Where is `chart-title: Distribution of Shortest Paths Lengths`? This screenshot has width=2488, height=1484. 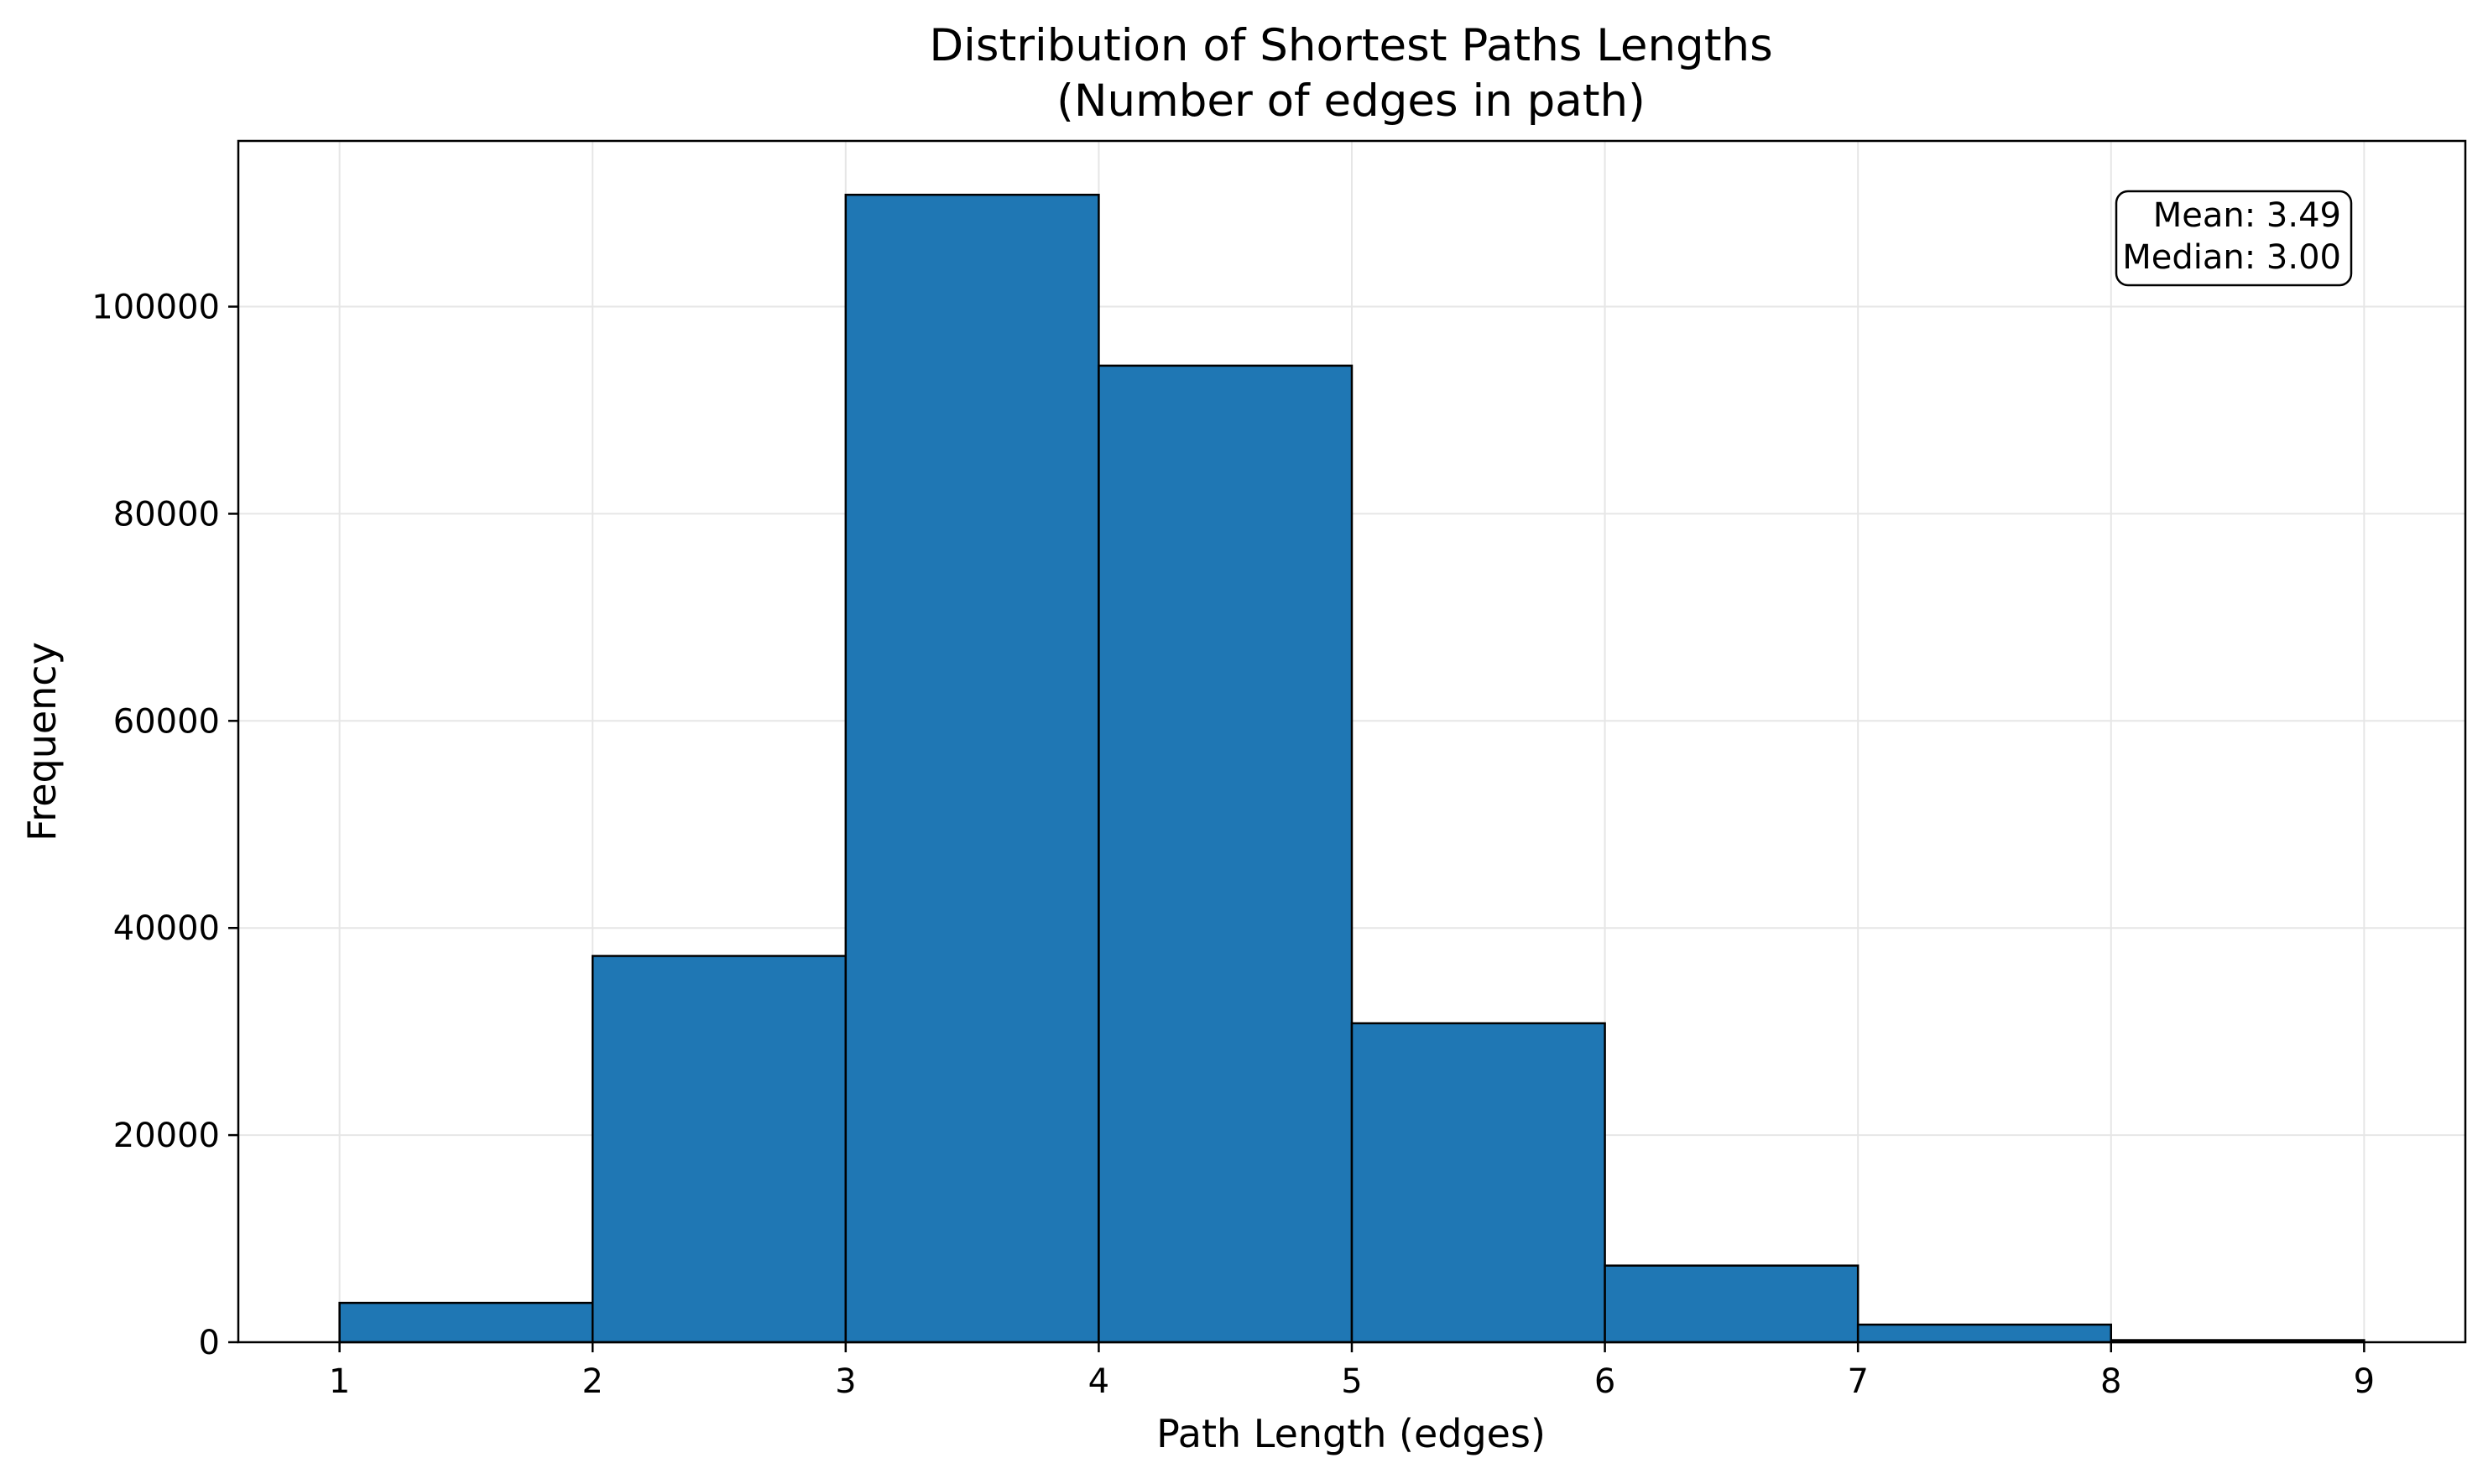
chart-title: Distribution of Shortest Paths Lengths is located at coordinates (1350, 45).